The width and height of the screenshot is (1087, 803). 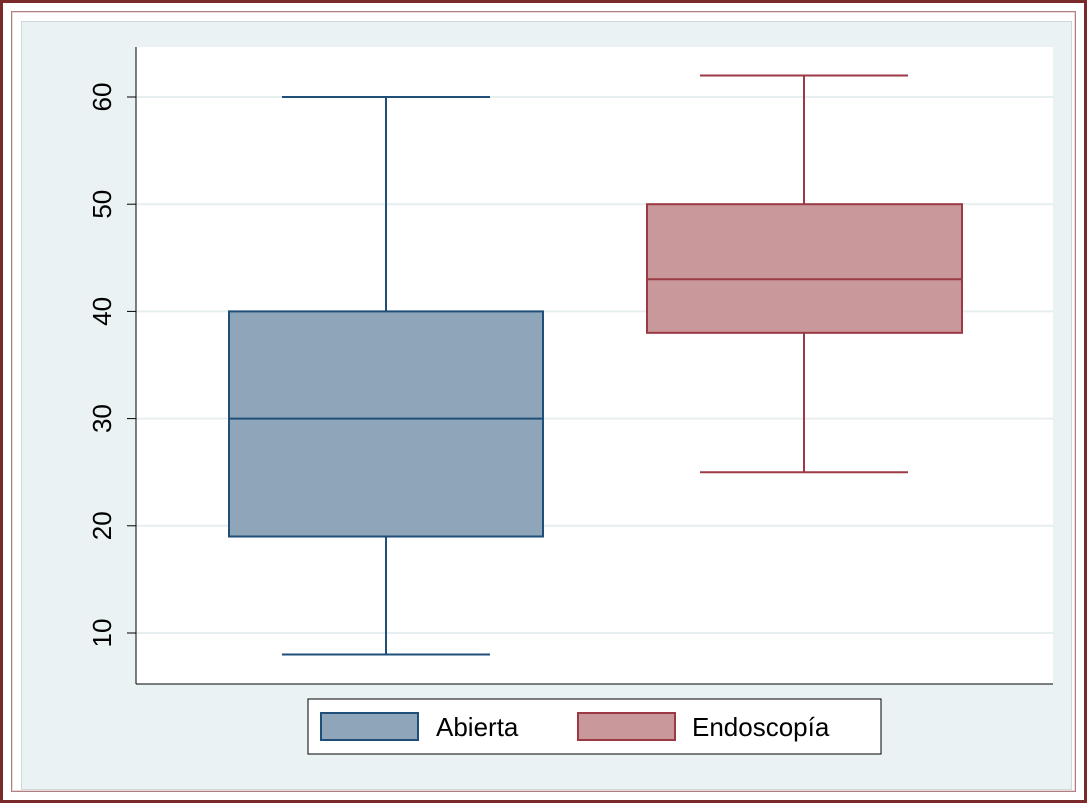 I want to click on y-tick-label-20: 20, so click(x=102, y=525).